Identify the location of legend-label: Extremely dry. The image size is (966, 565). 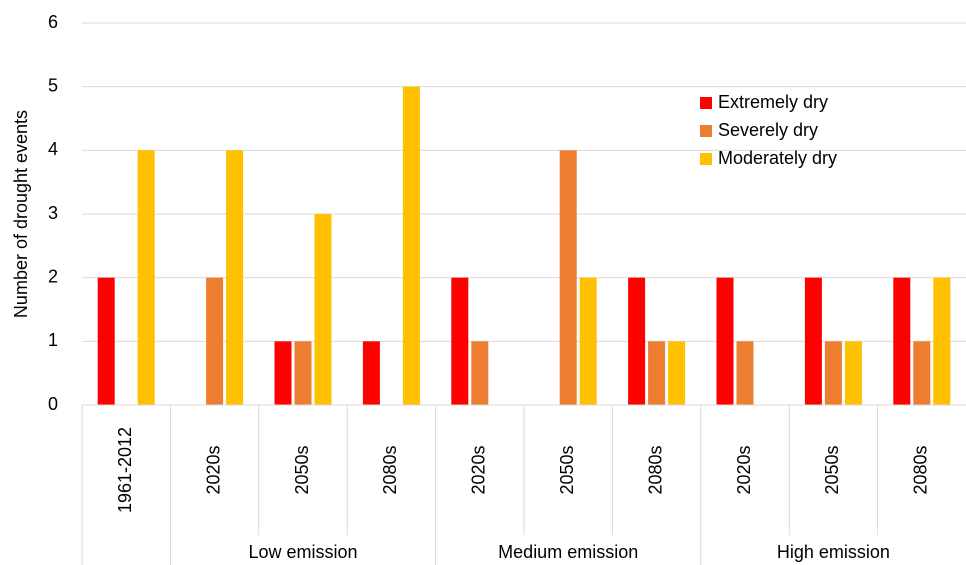
(773, 102).